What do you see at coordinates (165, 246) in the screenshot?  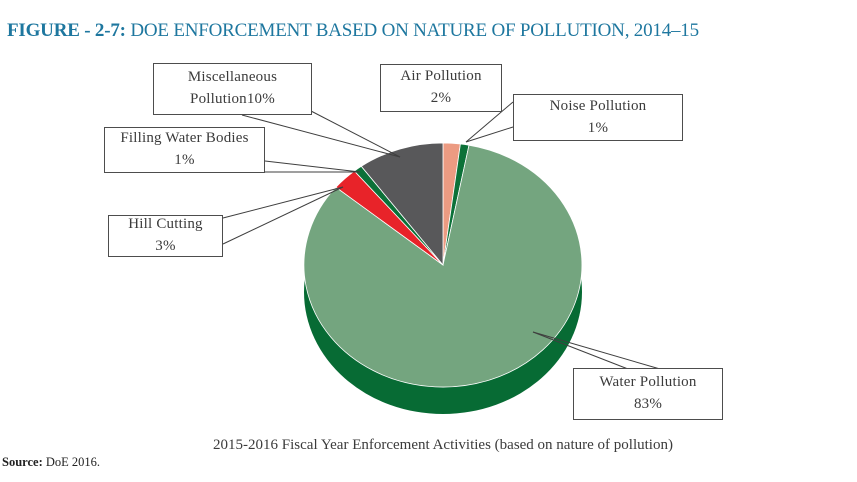 I see `callout-value: 3%` at bounding box center [165, 246].